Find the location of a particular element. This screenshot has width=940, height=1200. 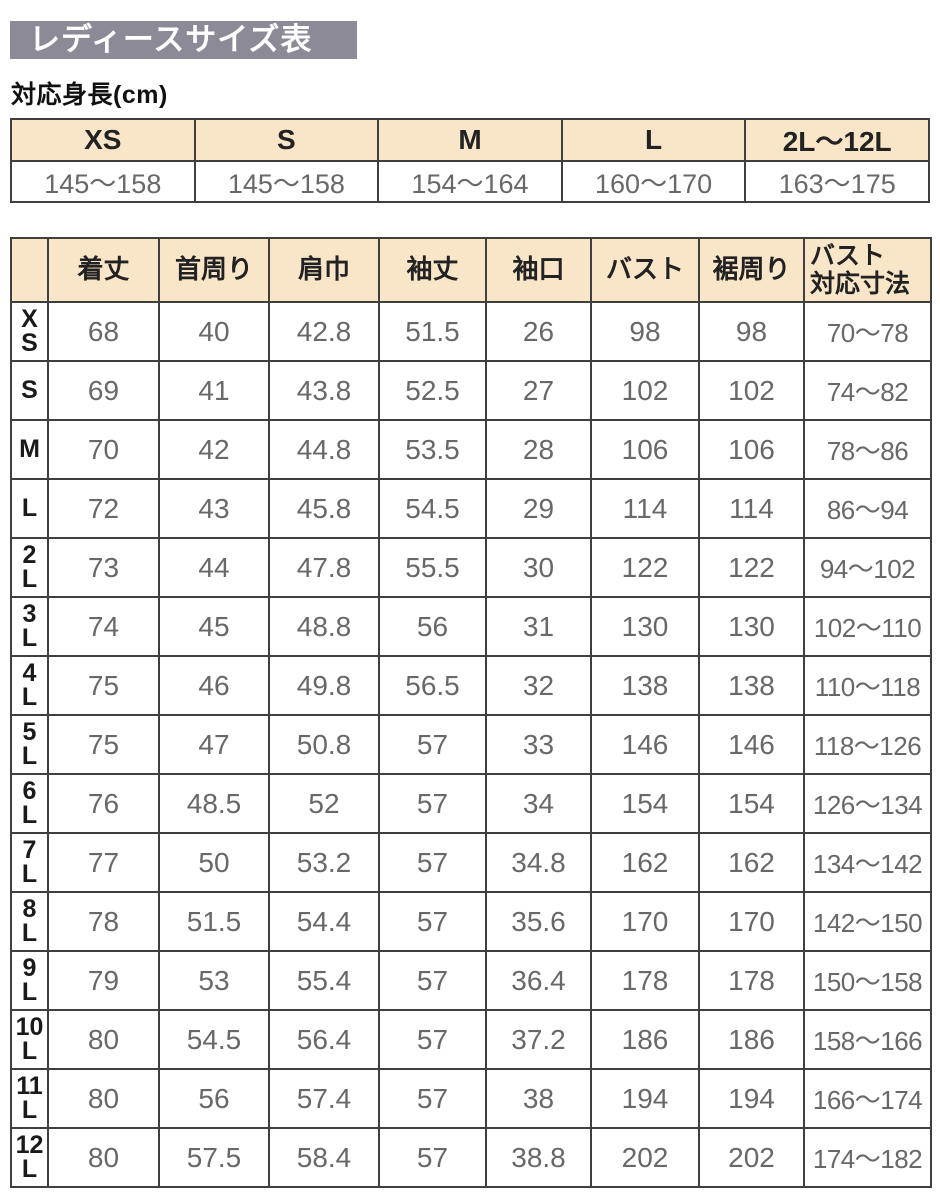

height-value-cell: 145〜158 is located at coordinates (103, 181).